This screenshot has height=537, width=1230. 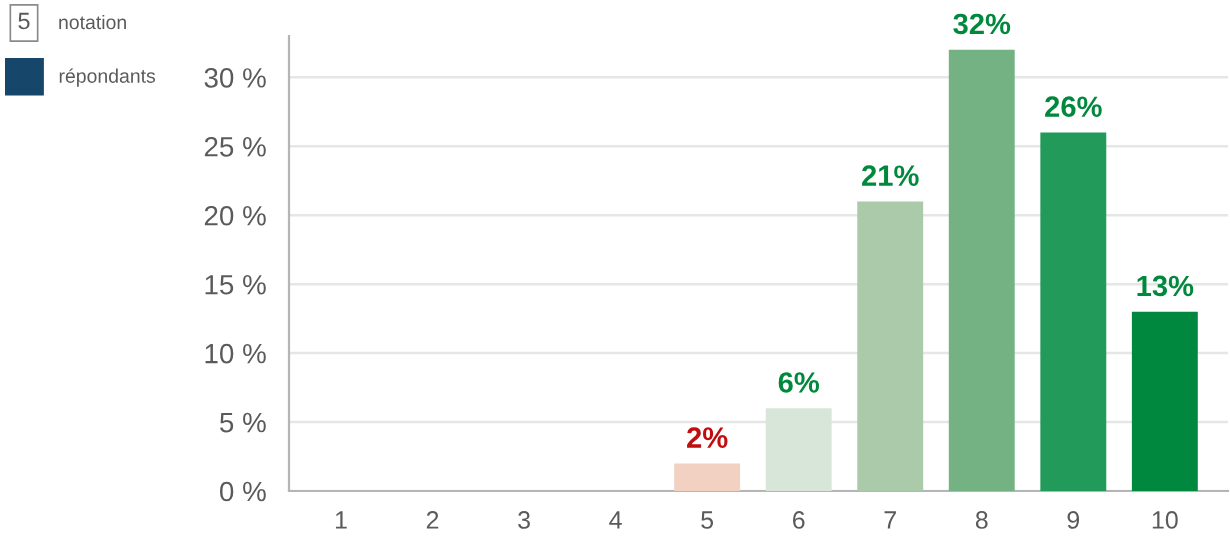 What do you see at coordinates (24, 21) in the screenshot?
I see `text: 5` at bounding box center [24, 21].